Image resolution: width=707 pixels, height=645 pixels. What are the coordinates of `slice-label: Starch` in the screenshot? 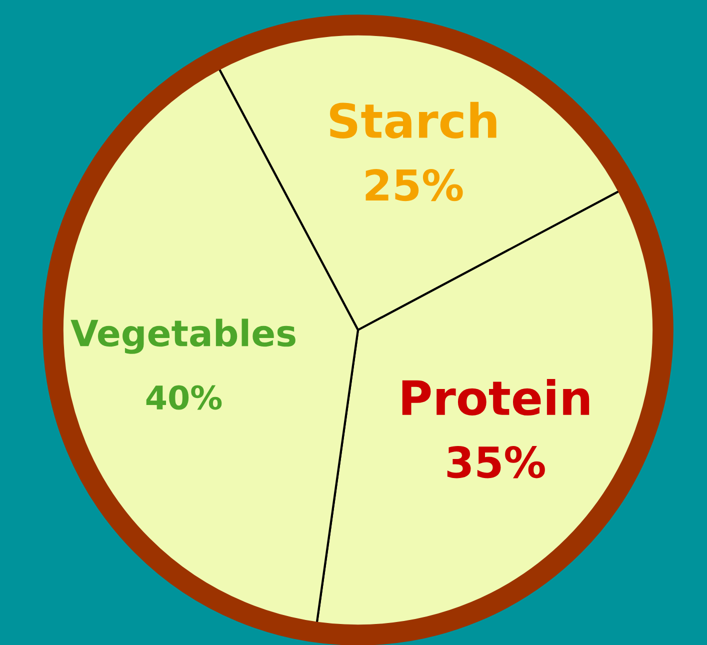 It's located at (413, 120).